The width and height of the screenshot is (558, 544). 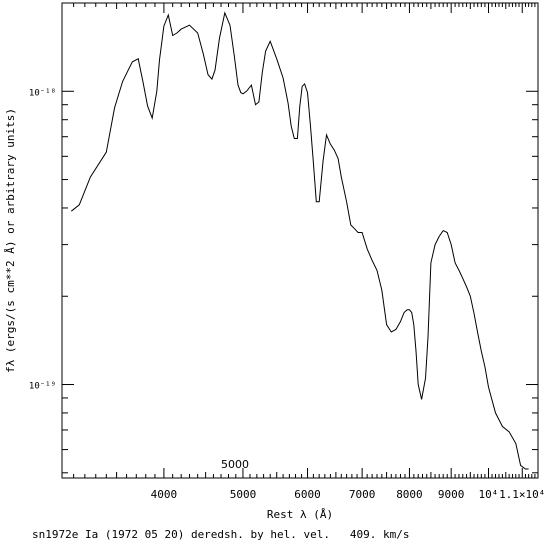 I want to click on y-axis-label: fλ (ergs/(s cm**2 Å) or arbitrary units), so click(x=10, y=240).